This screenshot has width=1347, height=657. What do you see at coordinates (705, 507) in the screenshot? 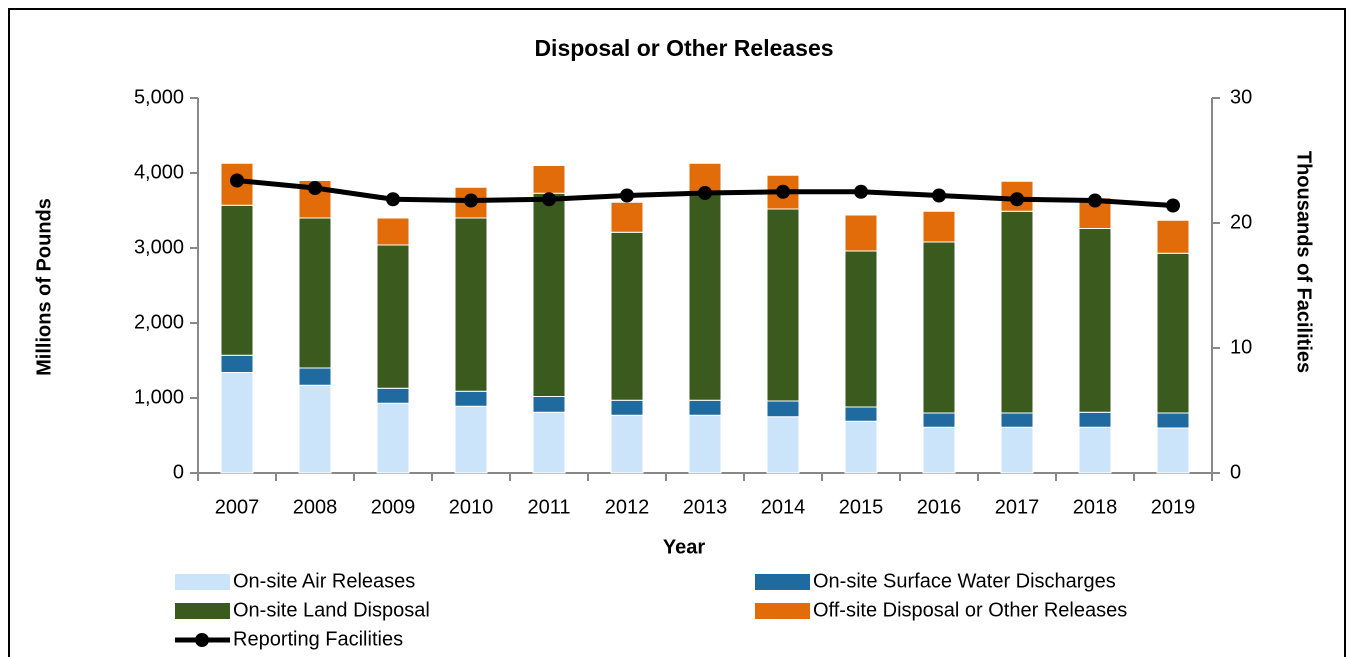
I see `x-tick-label: 2013` at bounding box center [705, 507].